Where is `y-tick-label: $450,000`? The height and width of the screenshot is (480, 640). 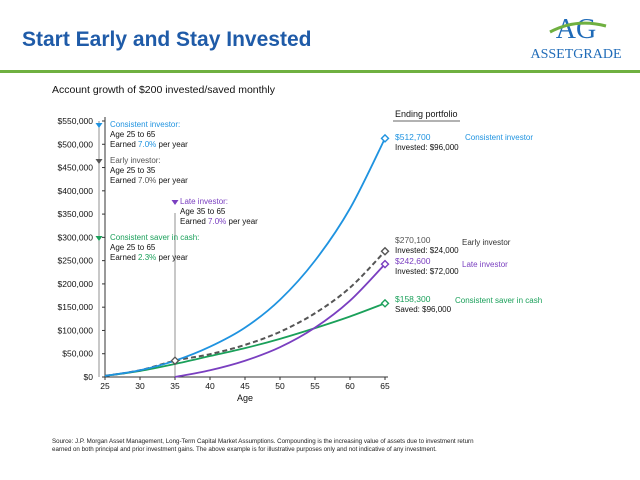 y-tick-label: $450,000 is located at coordinates (76, 168).